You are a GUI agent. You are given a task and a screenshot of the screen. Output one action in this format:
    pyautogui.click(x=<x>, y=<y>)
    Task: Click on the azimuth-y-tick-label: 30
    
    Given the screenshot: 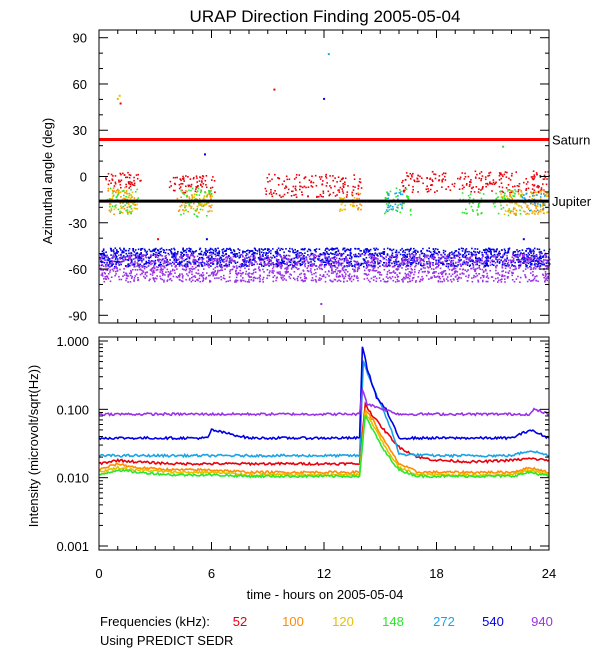 What is the action you would take?
    pyautogui.click(x=80, y=130)
    